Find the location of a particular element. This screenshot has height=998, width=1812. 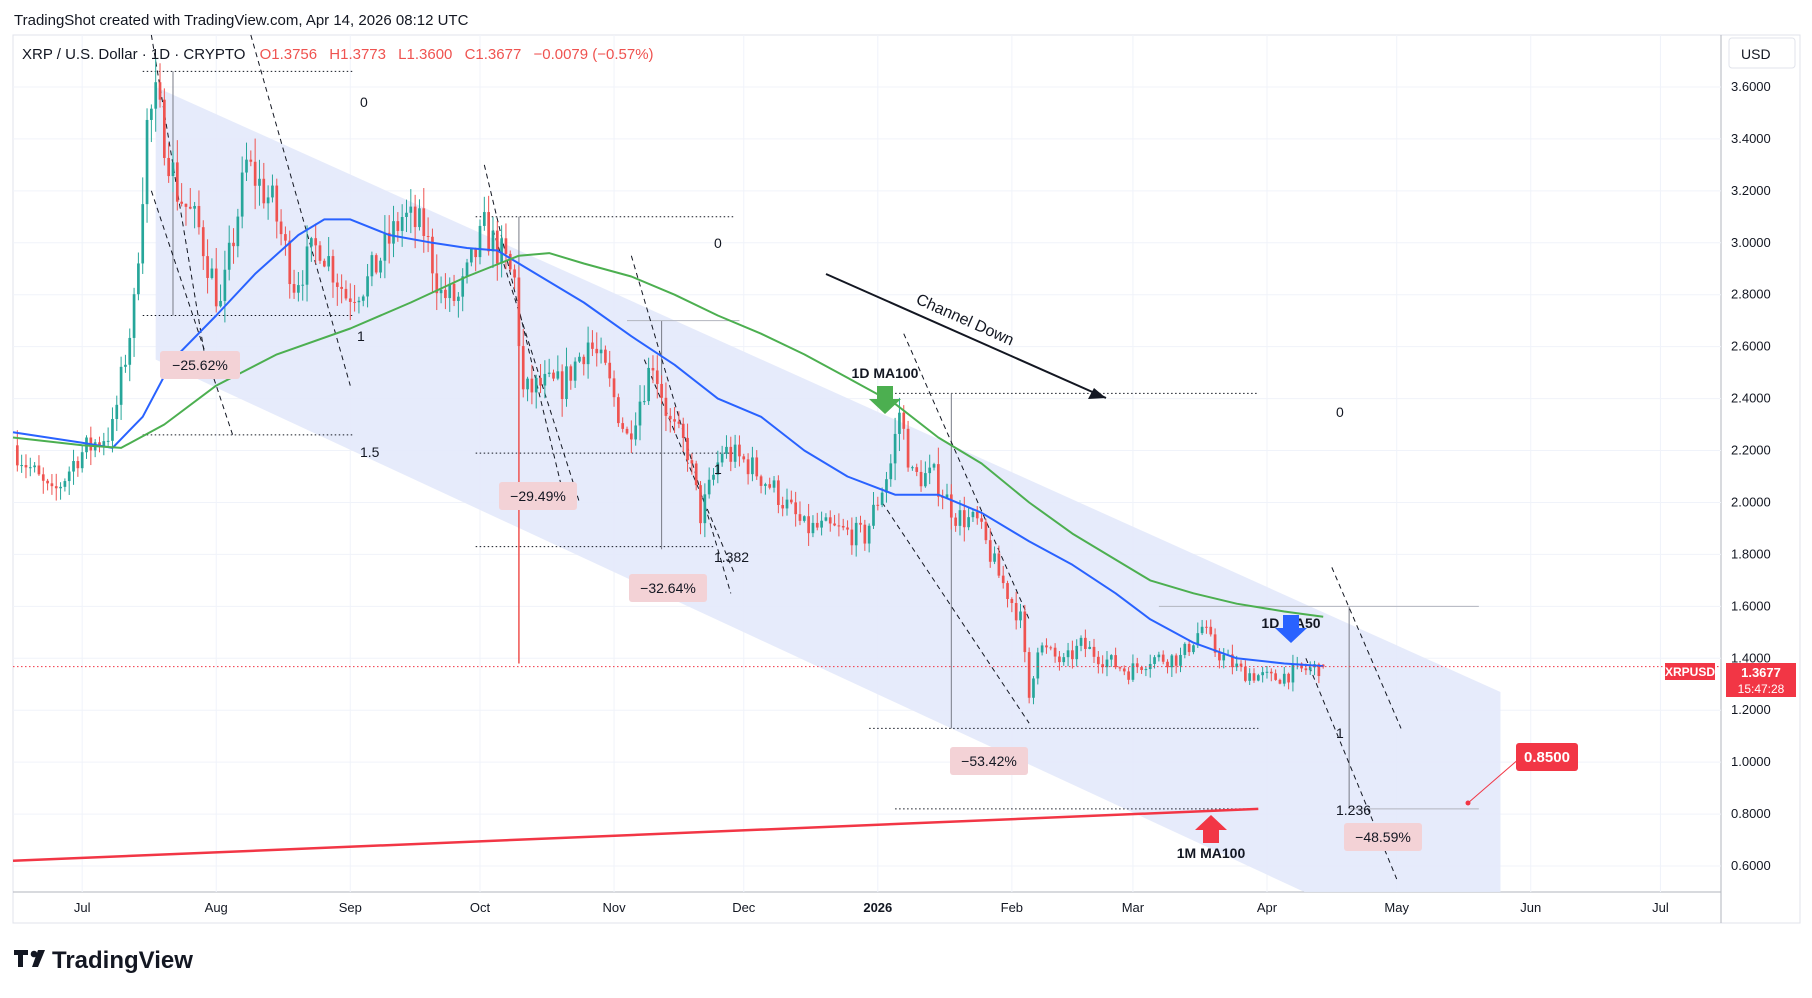

measure-label: −32.64% is located at coordinates (668, 588).